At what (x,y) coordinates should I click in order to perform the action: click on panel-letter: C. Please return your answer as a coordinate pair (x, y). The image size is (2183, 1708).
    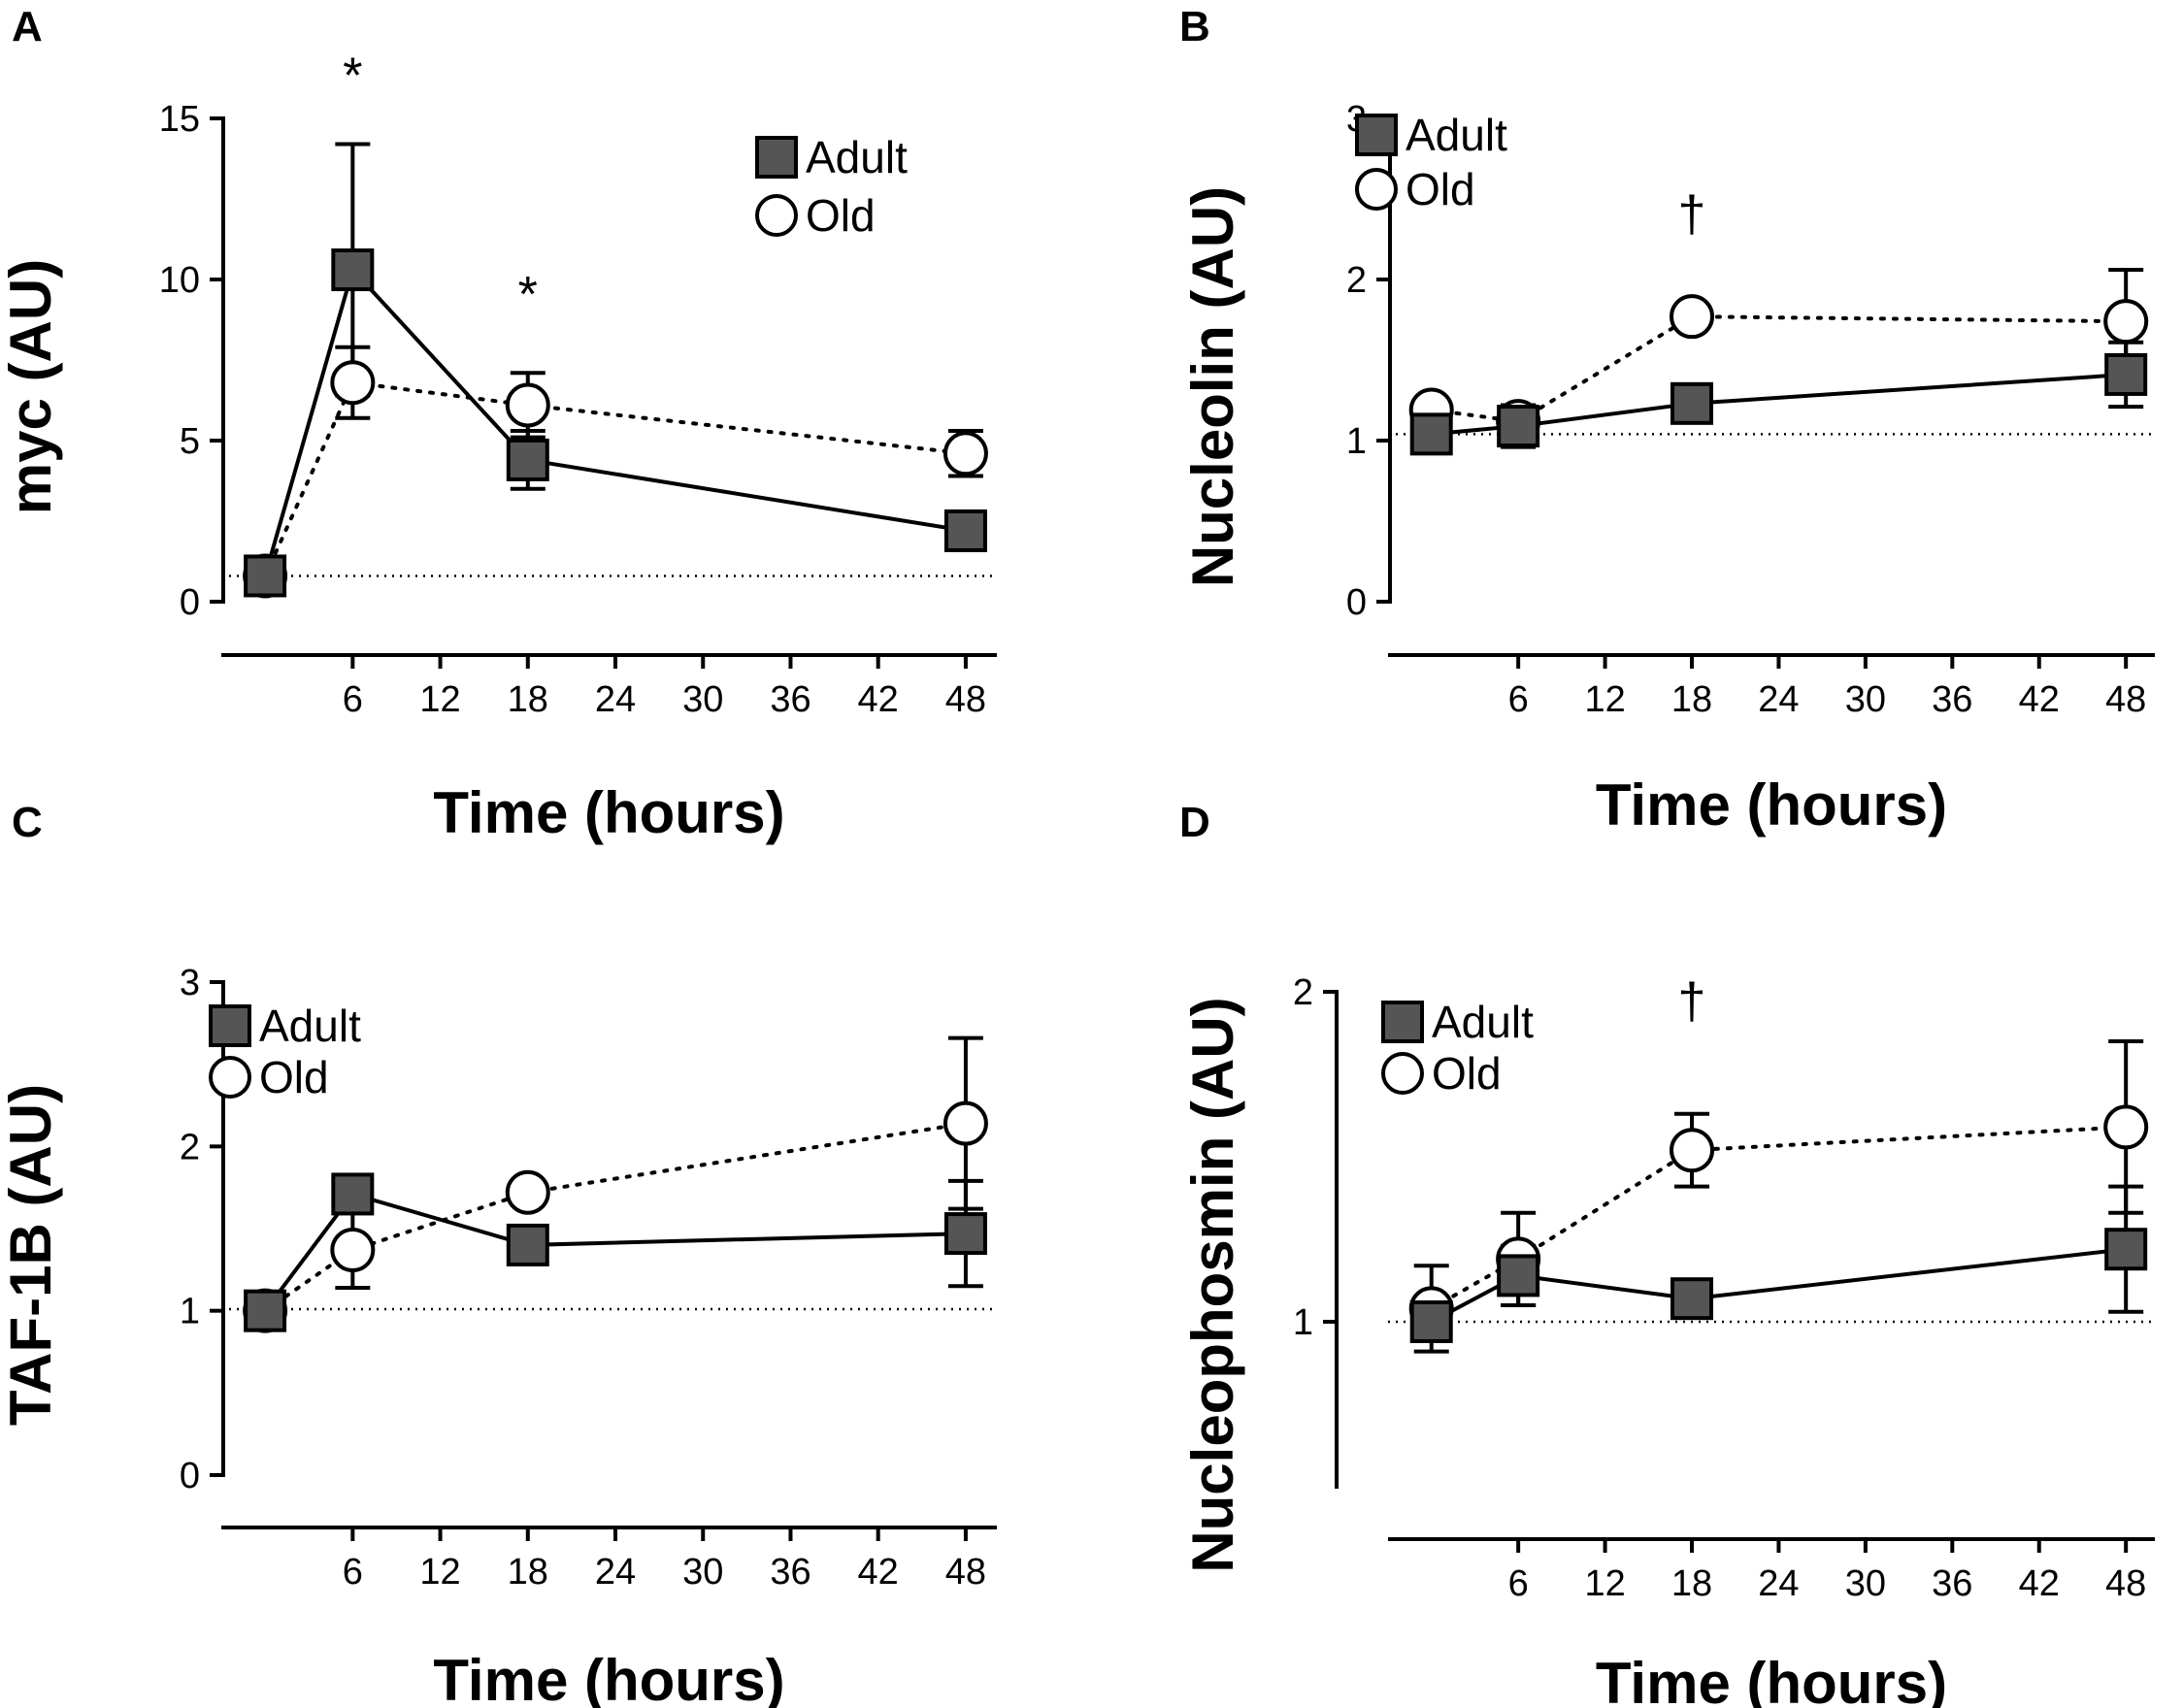
    Looking at the image, I should click on (27, 823).